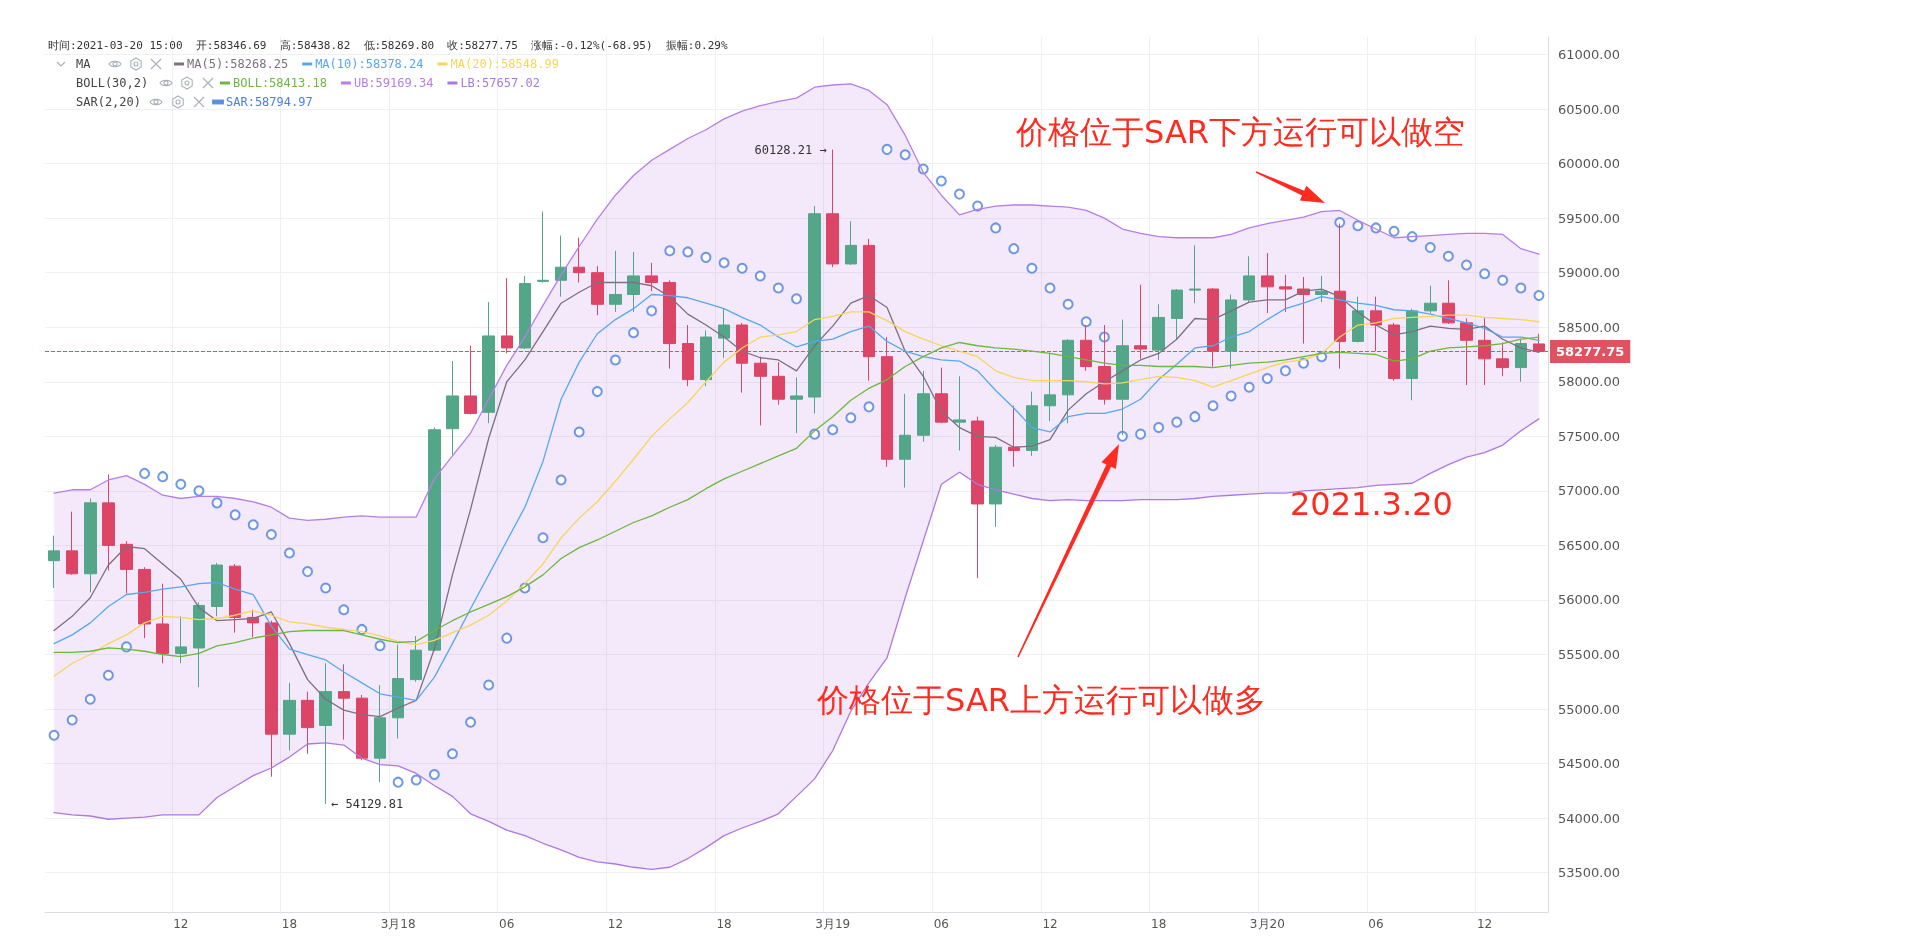  I want to click on legend-label: MA(5):58268.25, so click(238, 64).